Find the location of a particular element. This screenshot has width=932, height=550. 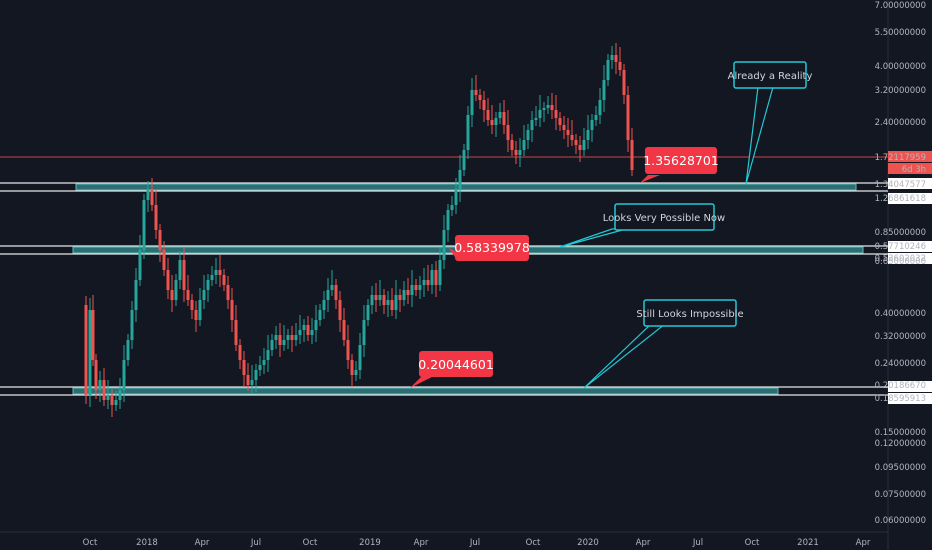

price-tick-label: 3.20000000 is located at coordinates (900, 91).